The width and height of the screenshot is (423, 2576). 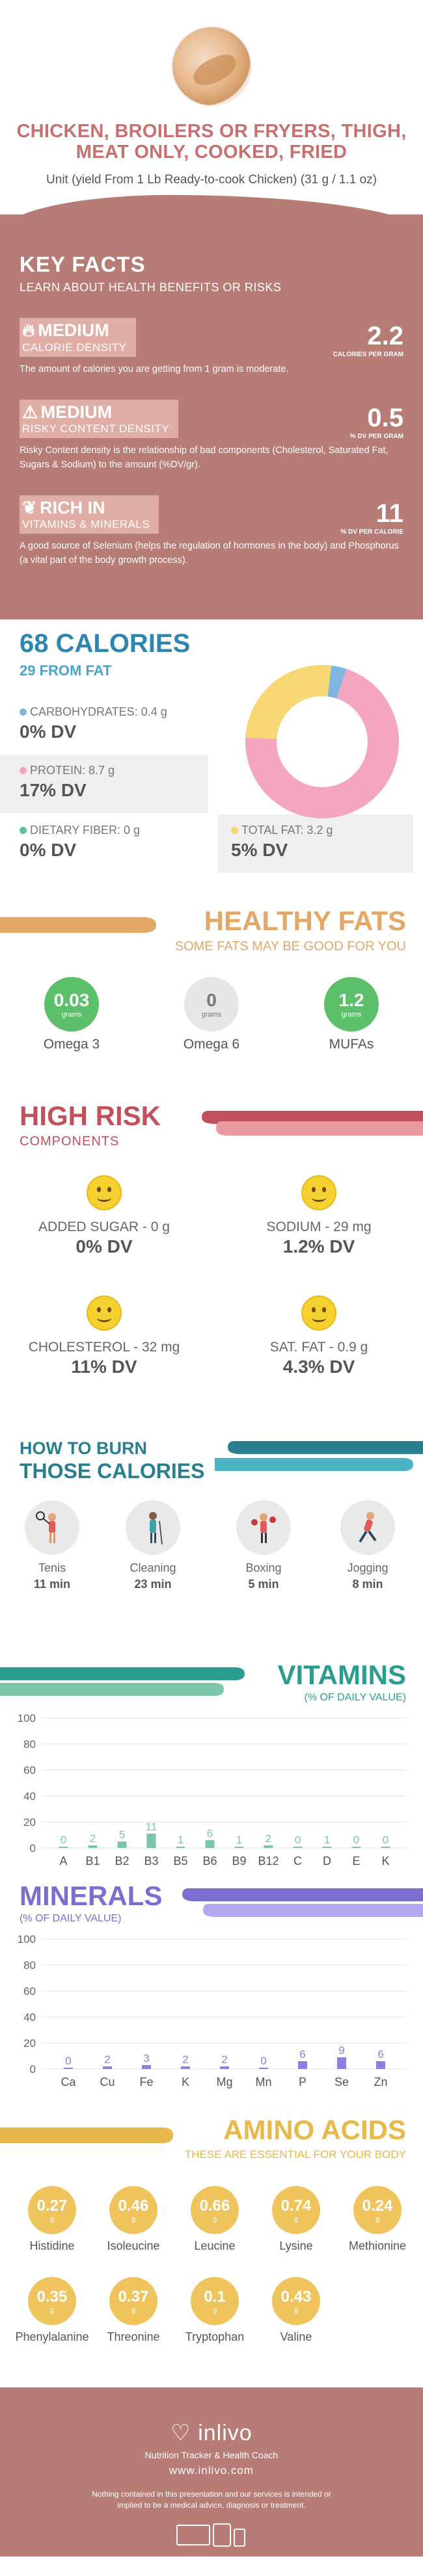 What do you see at coordinates (91, 1896) in the screenshot?
I see `minerals-title: MINERALS` at bounding box center [91, 1896].